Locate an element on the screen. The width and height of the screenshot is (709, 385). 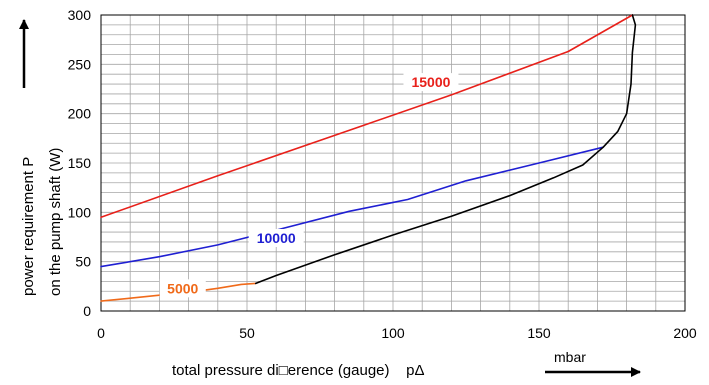
y-axis-label-line2: on the pump shaft (W) is located at coordinates (55, 222).